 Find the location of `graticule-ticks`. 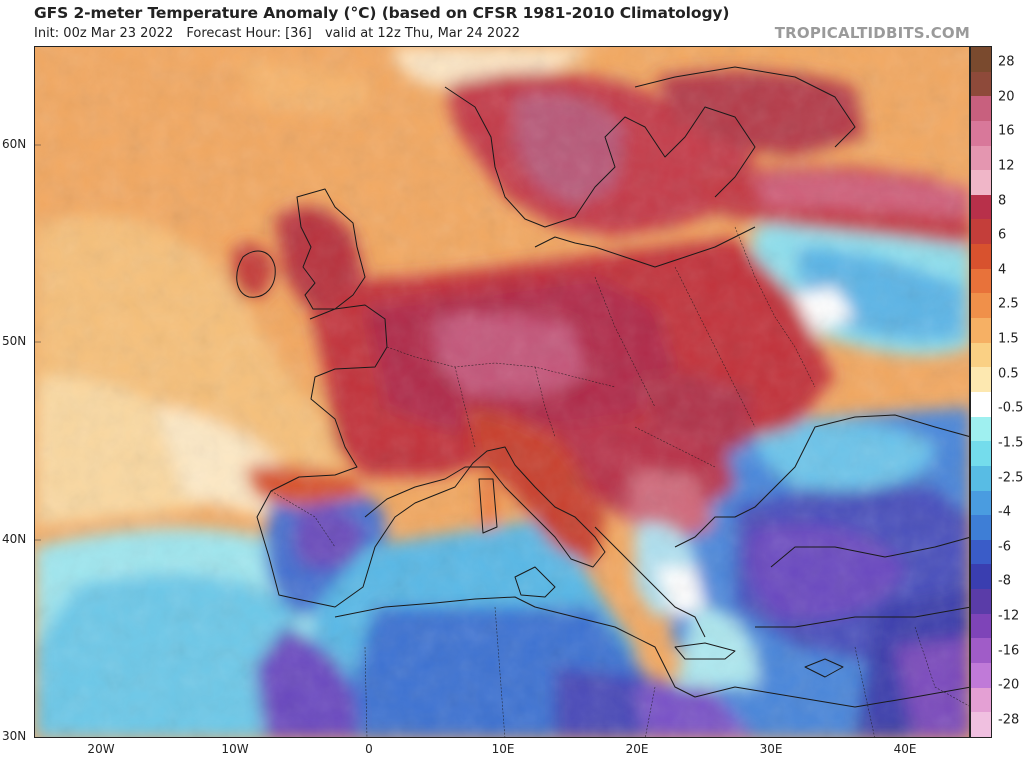

graticule-ticks is located at coordinates (38, 342).